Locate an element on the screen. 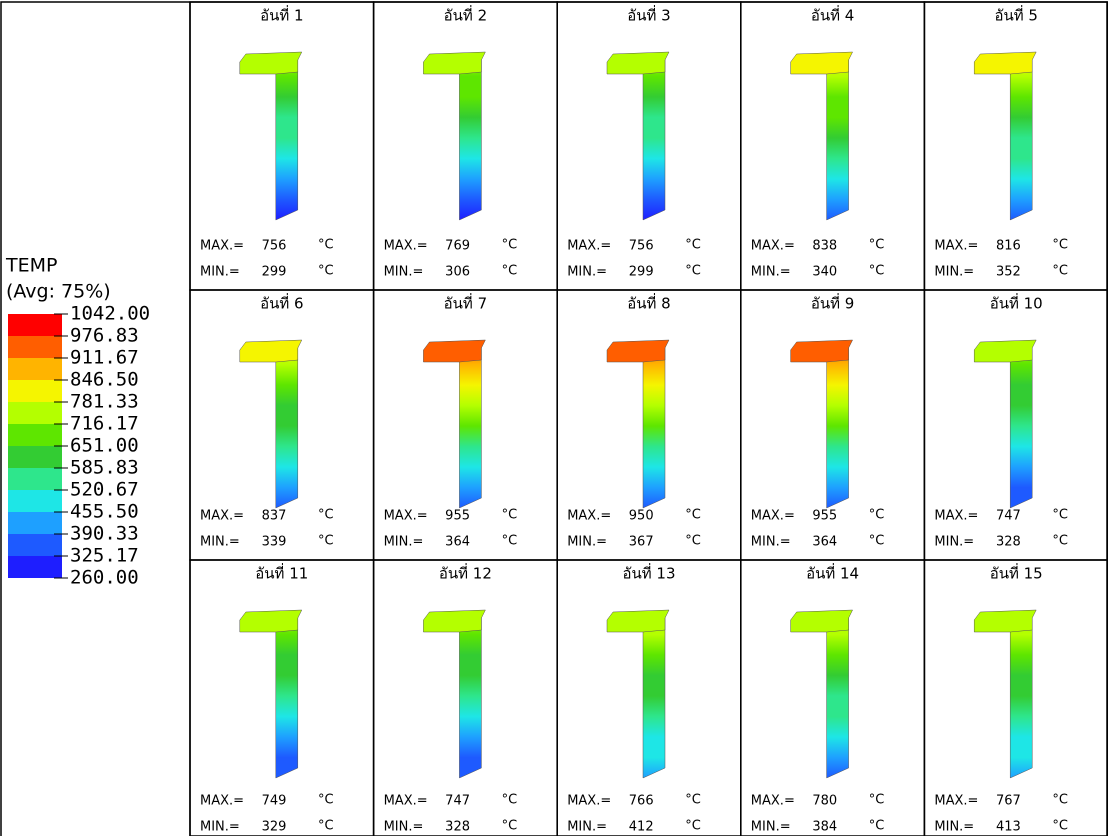 The width and height of the screenshot is (1108, 836). max-value: 767 is located at coordinates (1008, 801).